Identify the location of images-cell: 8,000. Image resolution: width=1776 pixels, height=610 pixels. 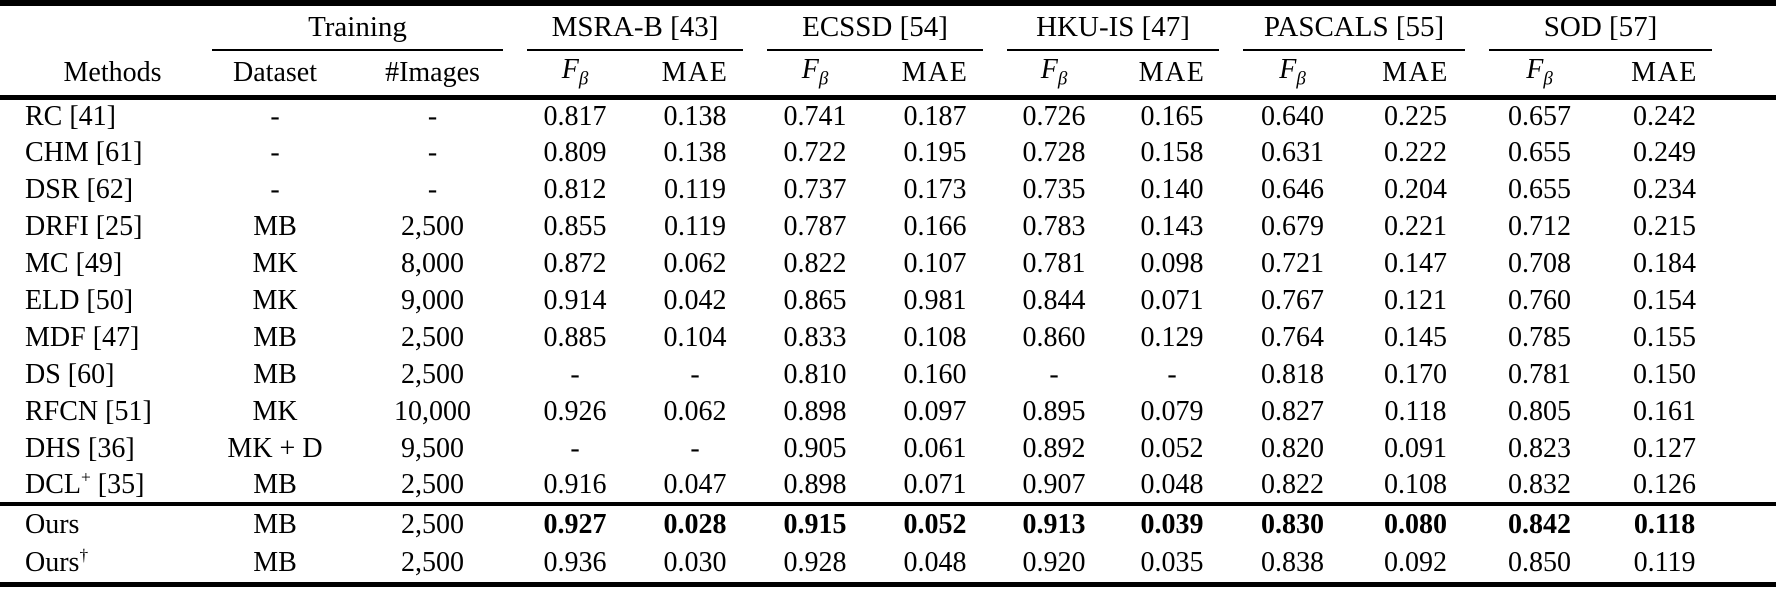
(432, 263).